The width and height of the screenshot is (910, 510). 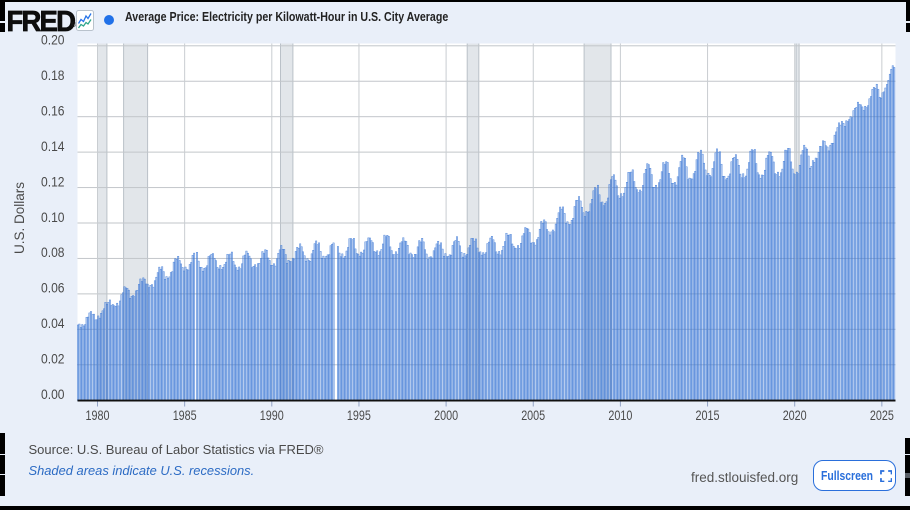 I want to click on svg-text: 0.14, so click(x=53, y=146).